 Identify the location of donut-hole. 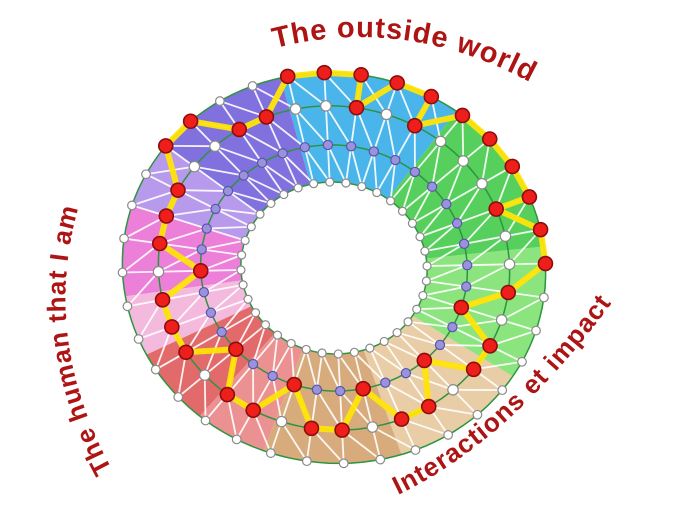
(334, 268).